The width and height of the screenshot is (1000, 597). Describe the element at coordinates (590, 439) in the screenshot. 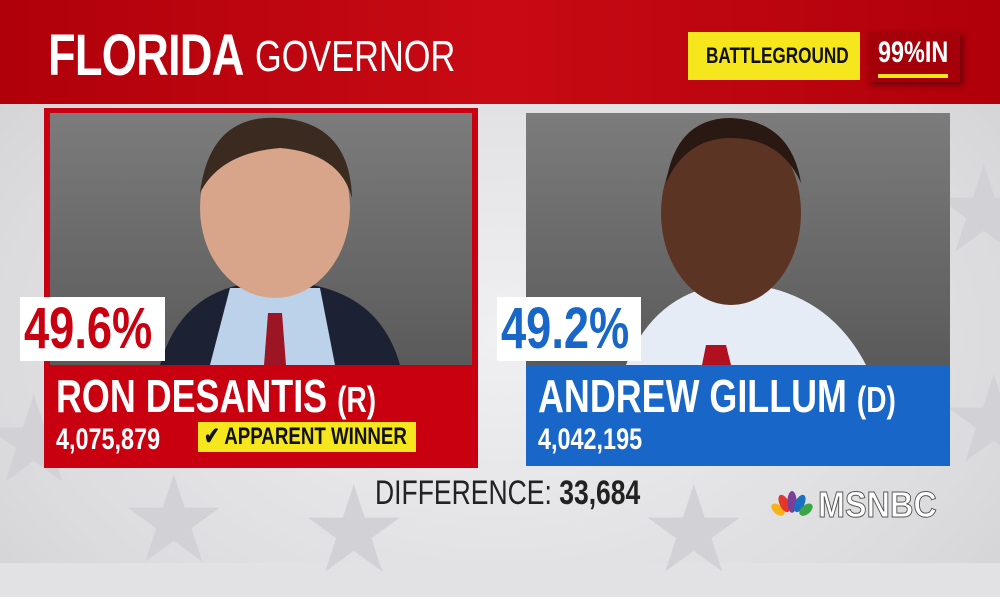

I see `vote-count: 4,042,195` at that location.